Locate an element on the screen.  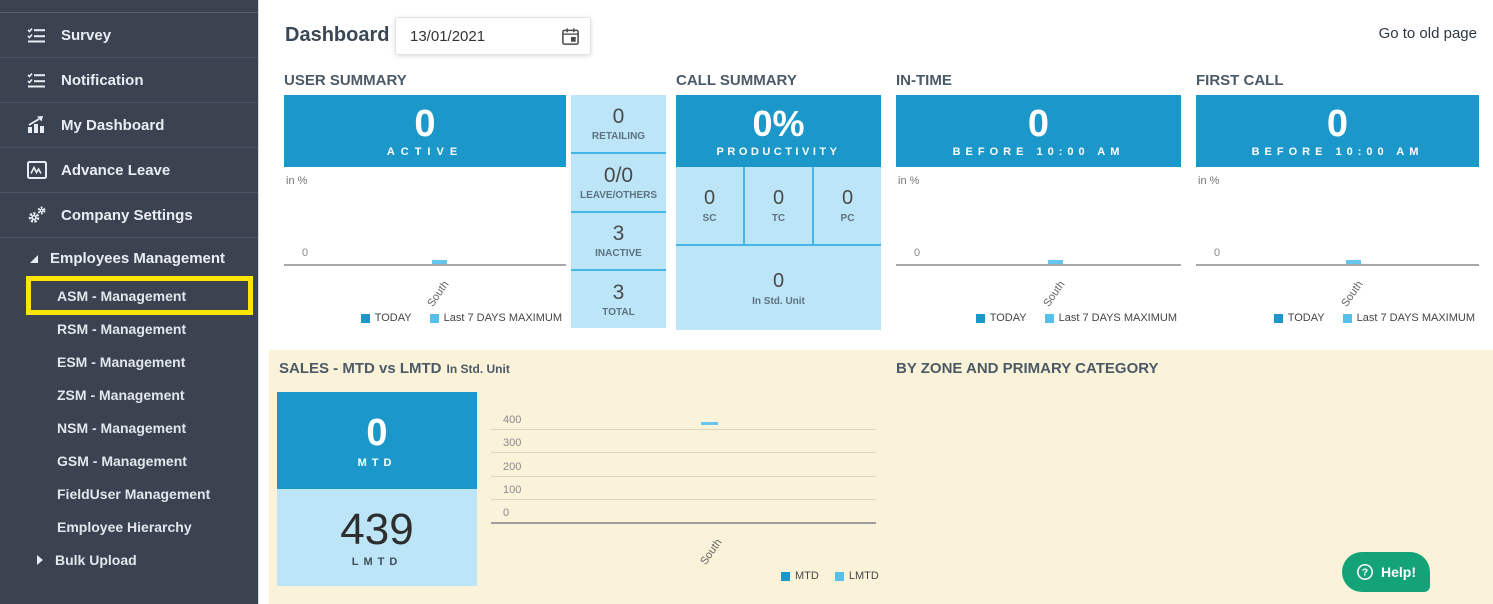
sidebar-item-asm-management: ASM - Management is located at coordinates (129, 295).